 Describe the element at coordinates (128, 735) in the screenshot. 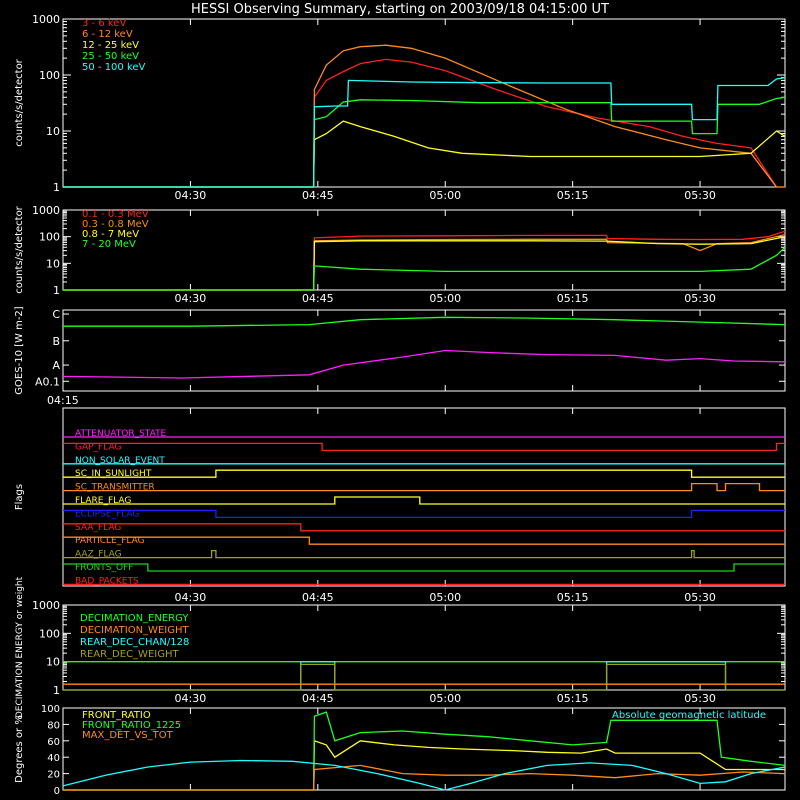

I see `legend-entry: MAX_DET_VS_TOT` at that location.